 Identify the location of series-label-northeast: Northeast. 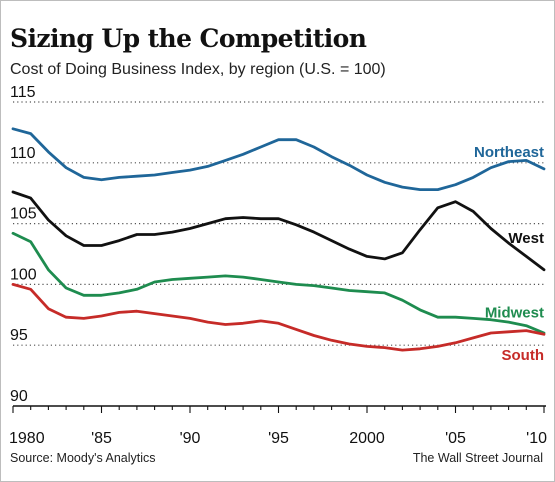
(509, 152).